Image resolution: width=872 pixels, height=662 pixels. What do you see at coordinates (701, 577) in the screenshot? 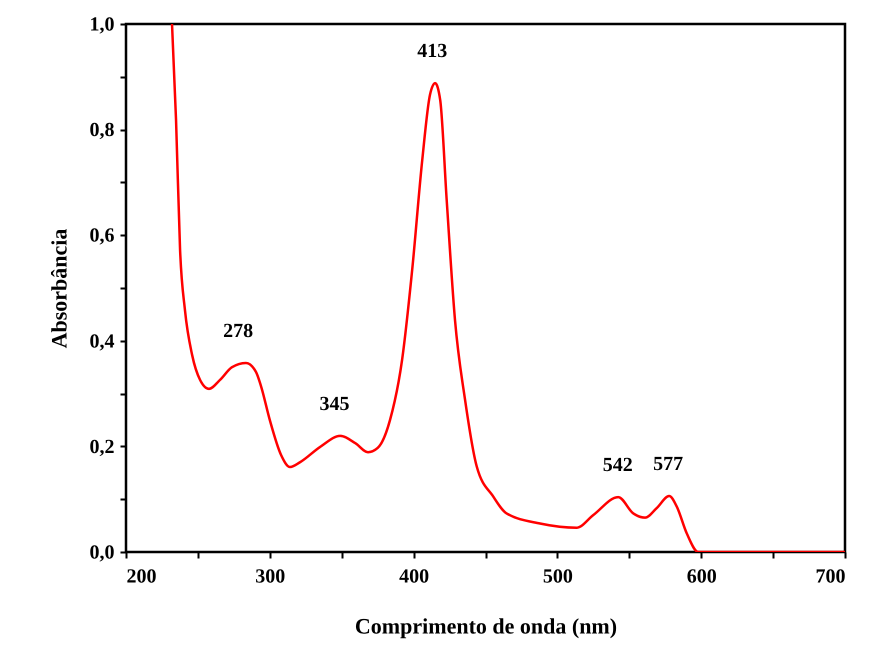
I see `x-tick-label: 600` at bounding box center [701, 577].